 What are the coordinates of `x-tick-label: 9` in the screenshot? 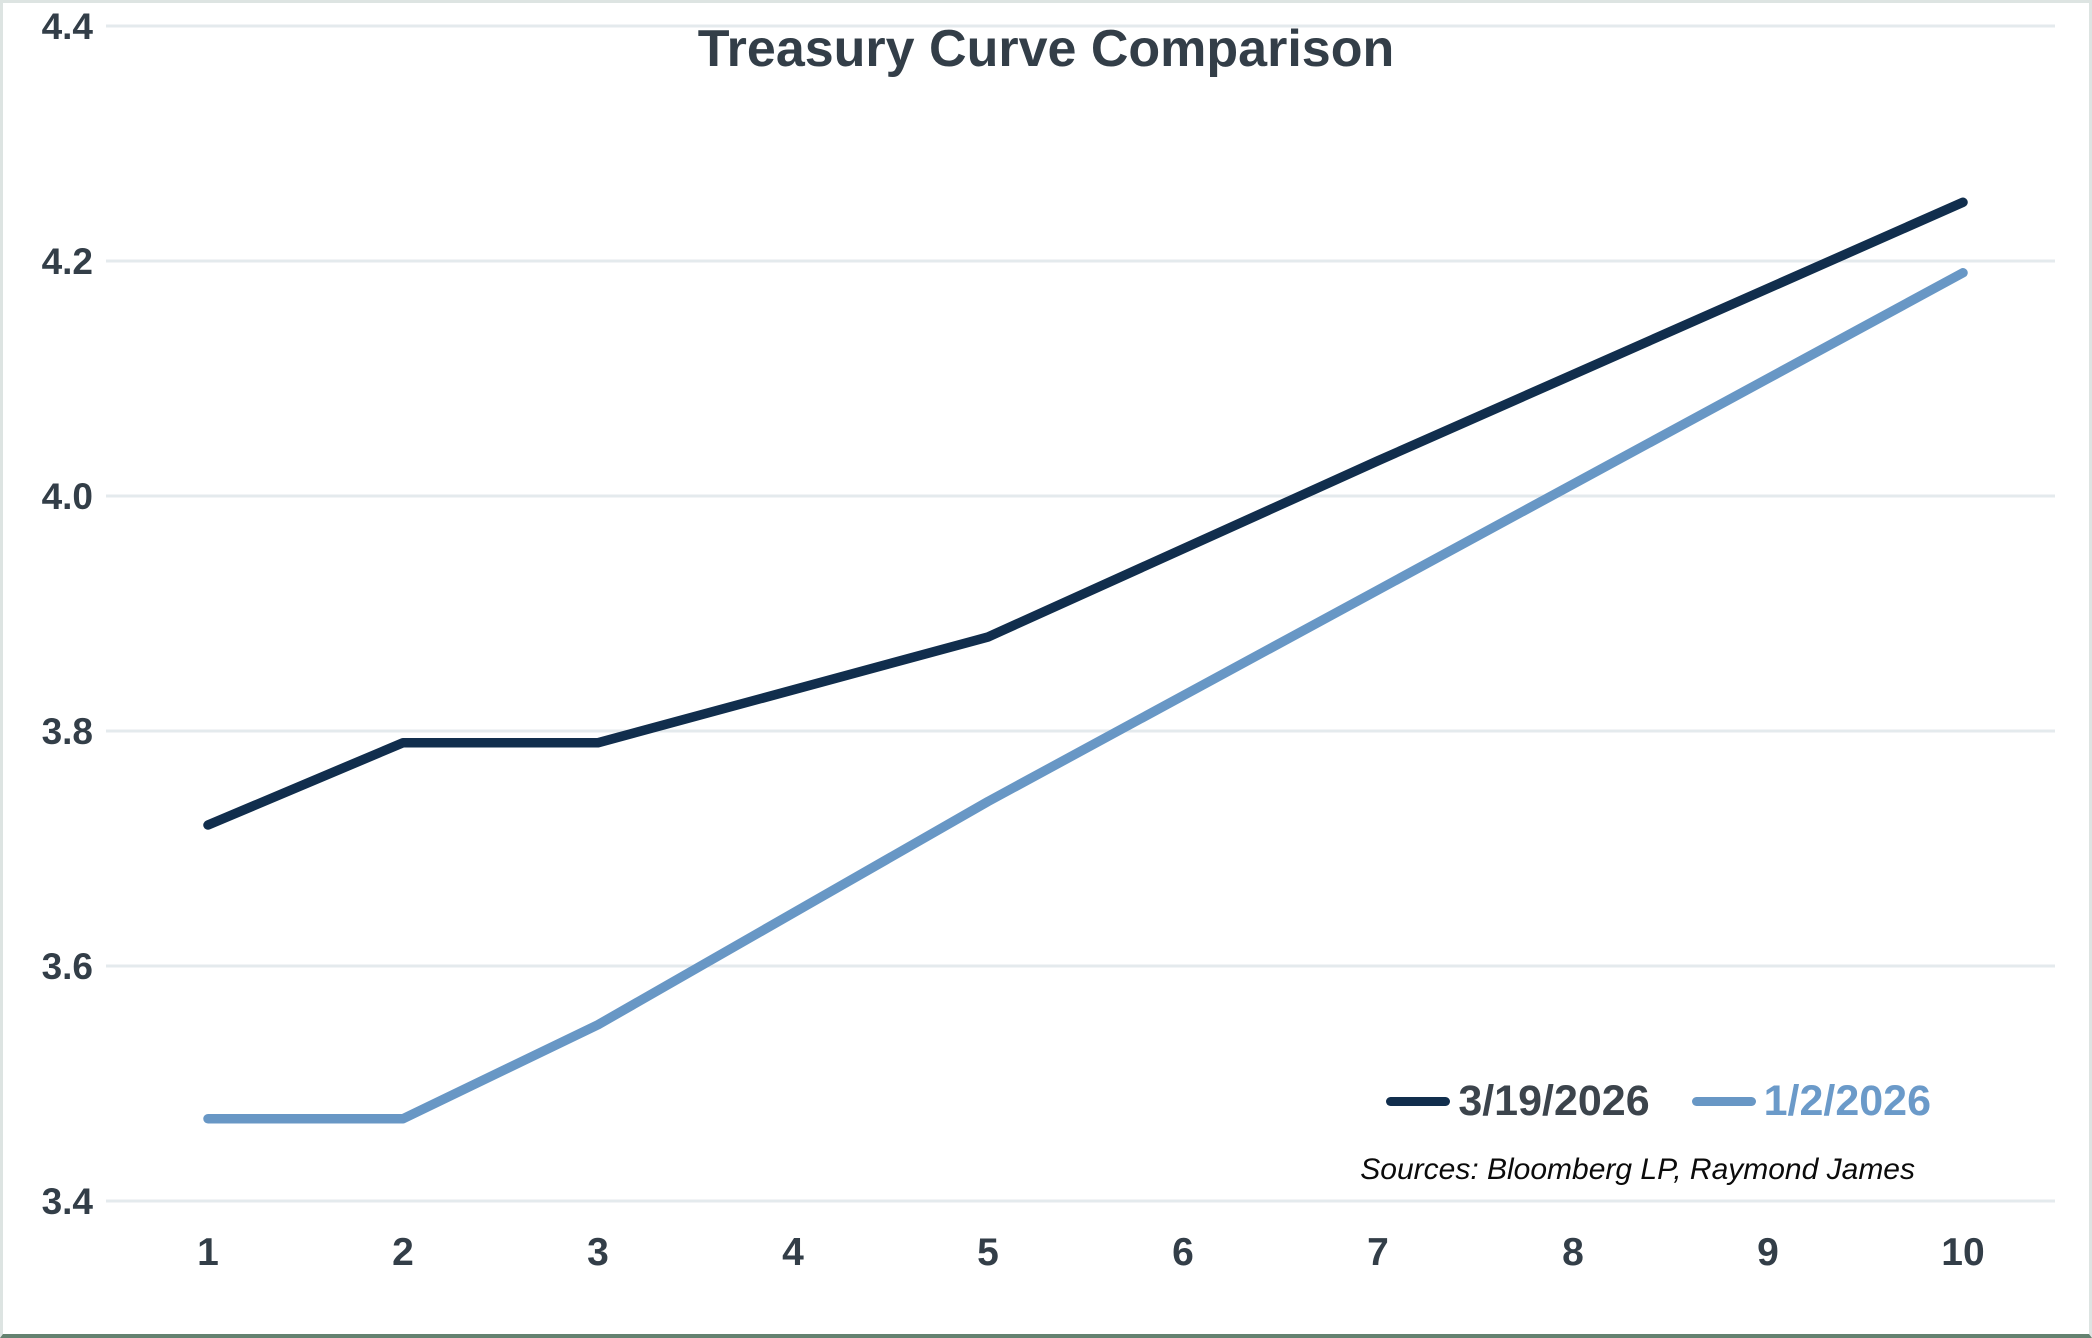 It's located at (1768, 1252).